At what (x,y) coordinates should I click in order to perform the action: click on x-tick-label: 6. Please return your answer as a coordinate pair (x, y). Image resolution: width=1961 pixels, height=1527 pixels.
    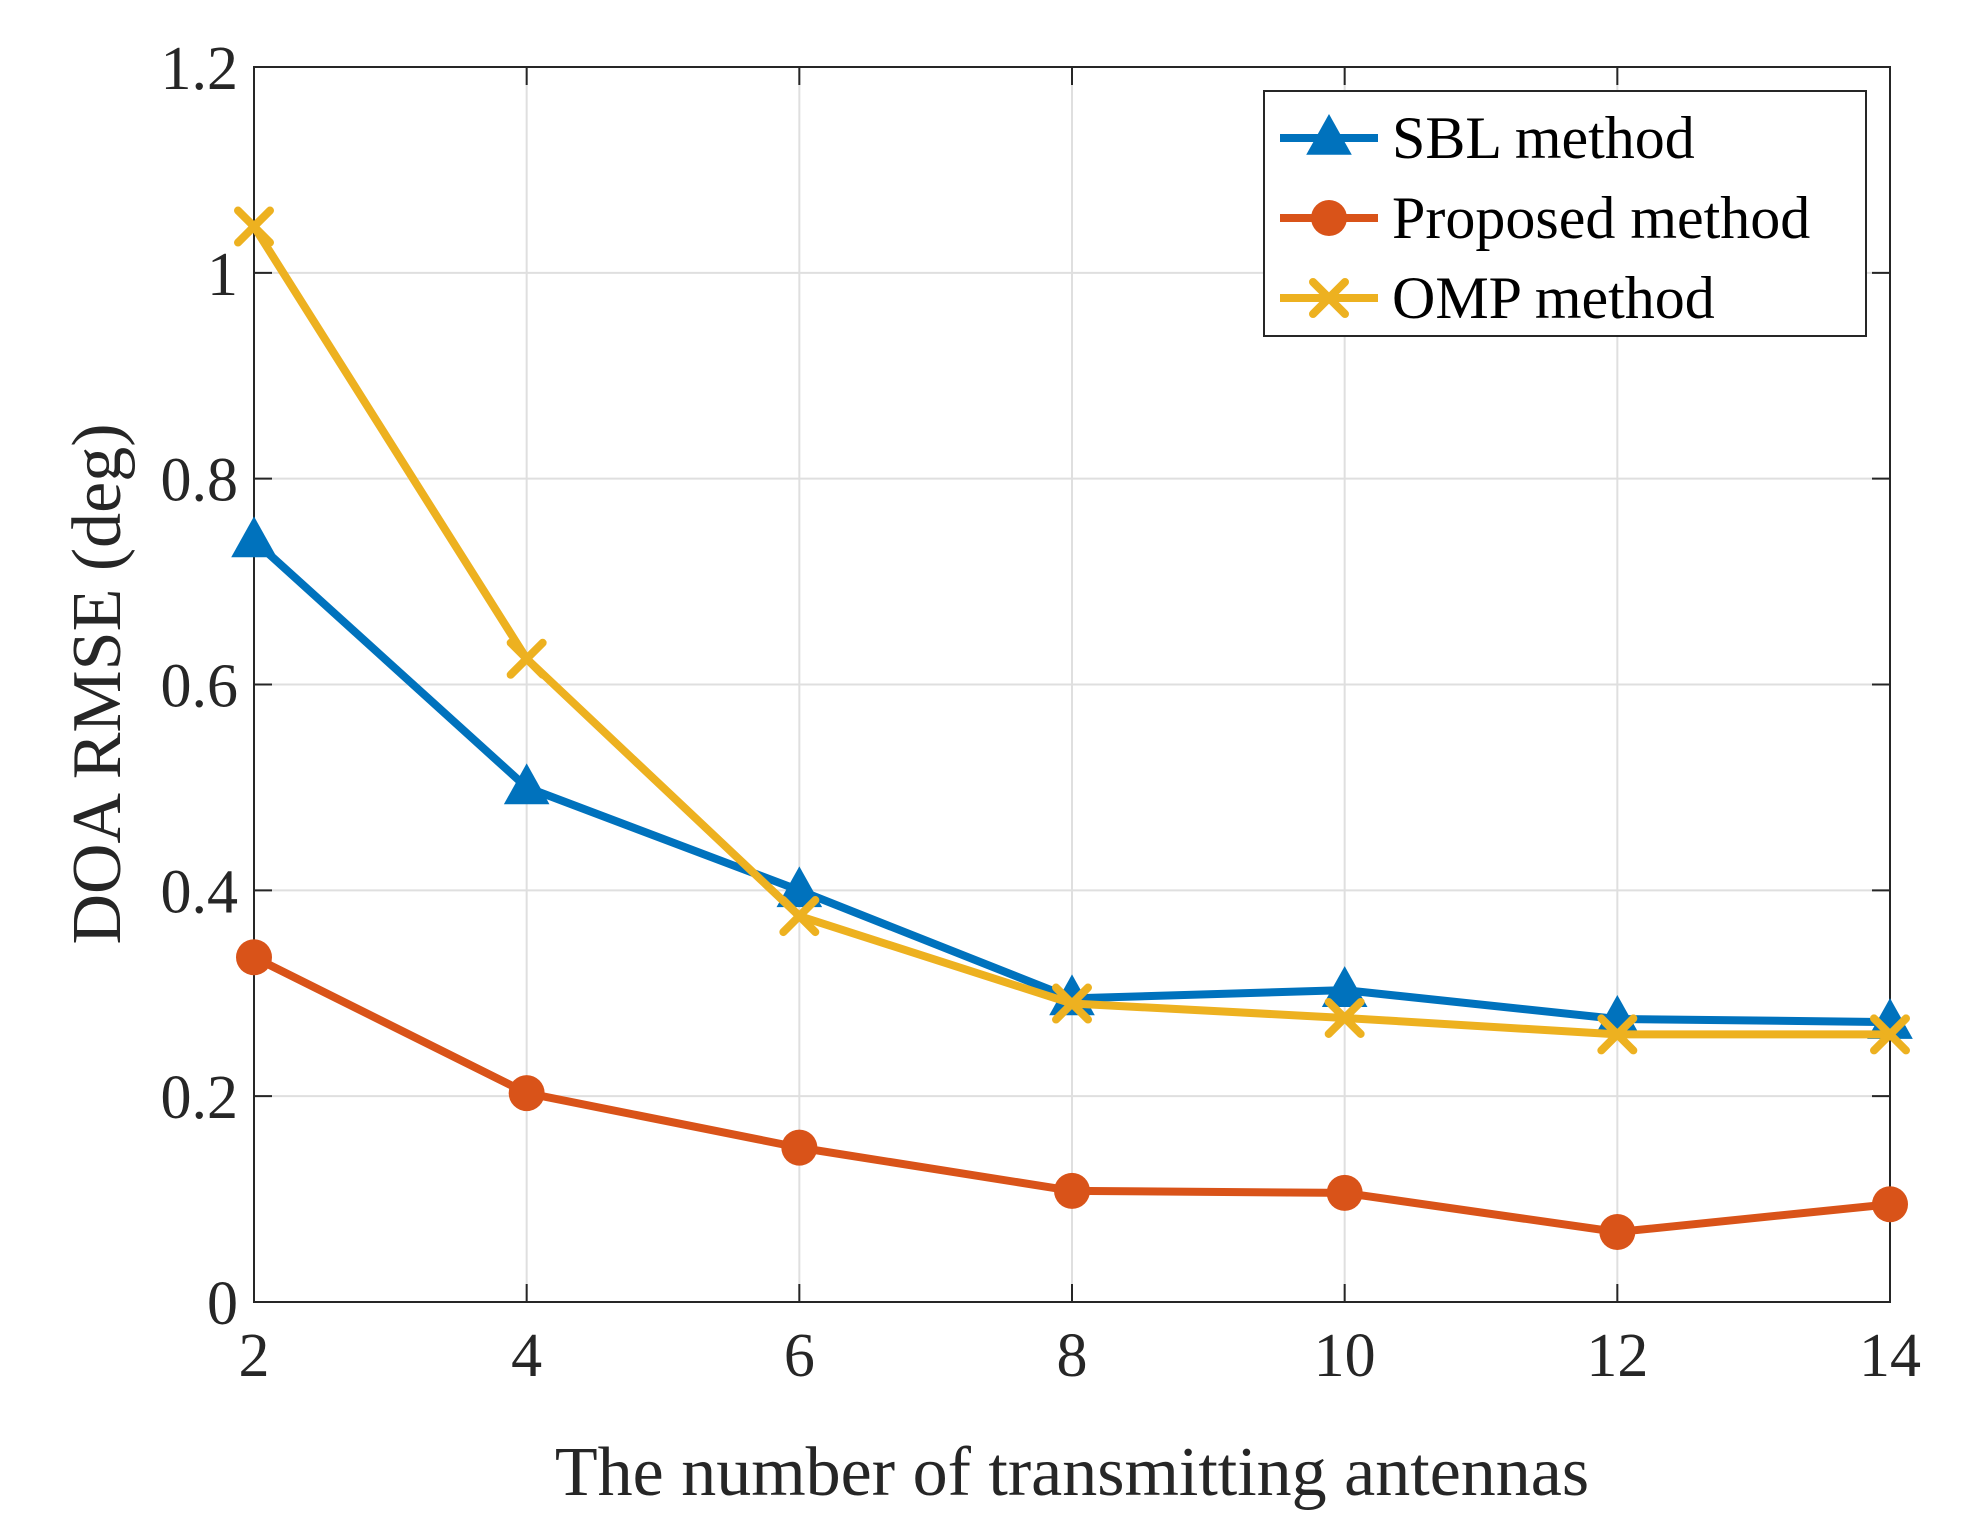
    Looking at the image, I should click on (799, 1356).